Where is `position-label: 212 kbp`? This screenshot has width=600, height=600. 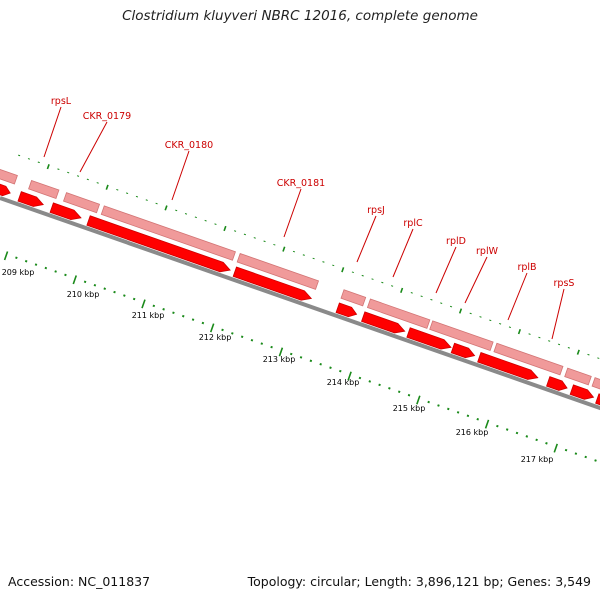
position-label: 212 kbp is located at coordinates (215, 337).